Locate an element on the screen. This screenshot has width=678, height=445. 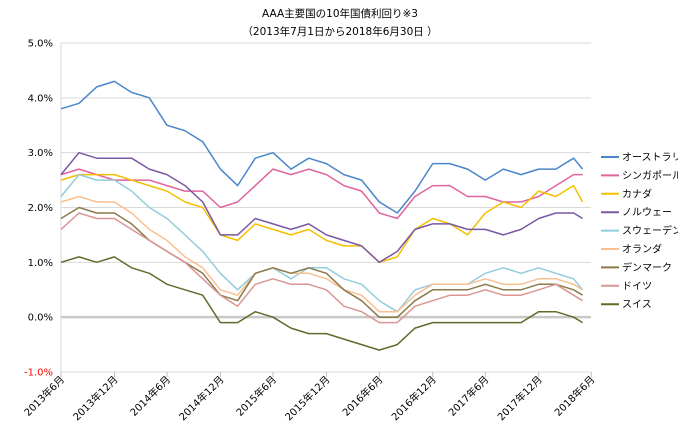
series-line is located at coordinates (321, 194).